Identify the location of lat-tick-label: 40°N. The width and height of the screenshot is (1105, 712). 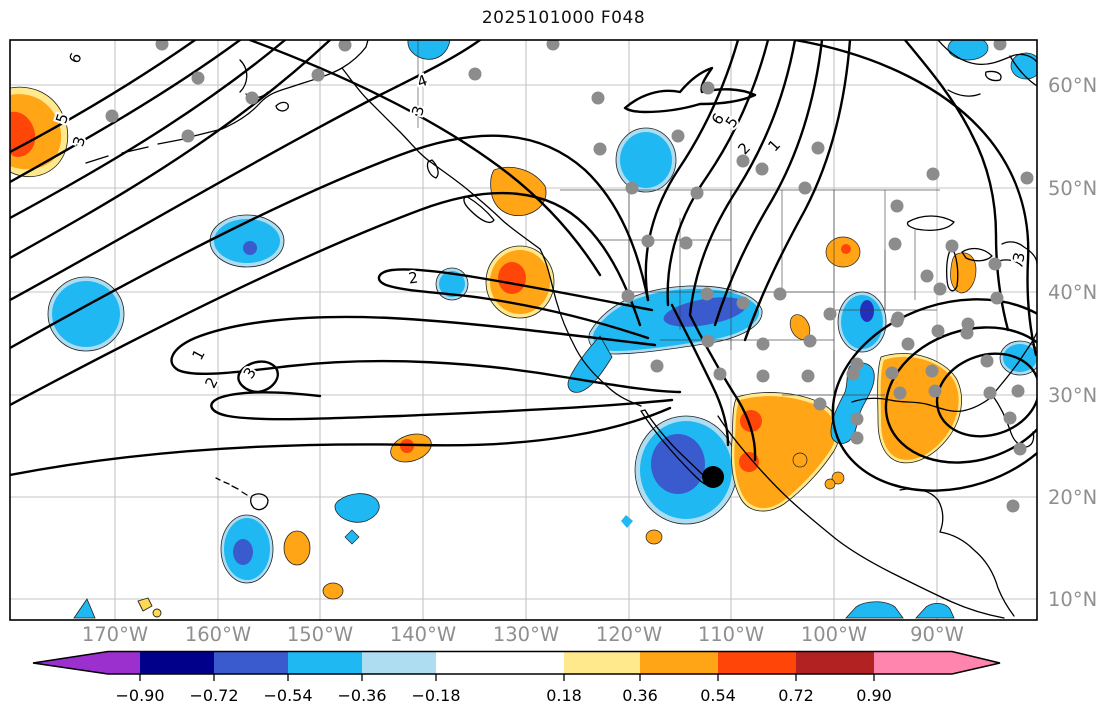
(1072, 292).